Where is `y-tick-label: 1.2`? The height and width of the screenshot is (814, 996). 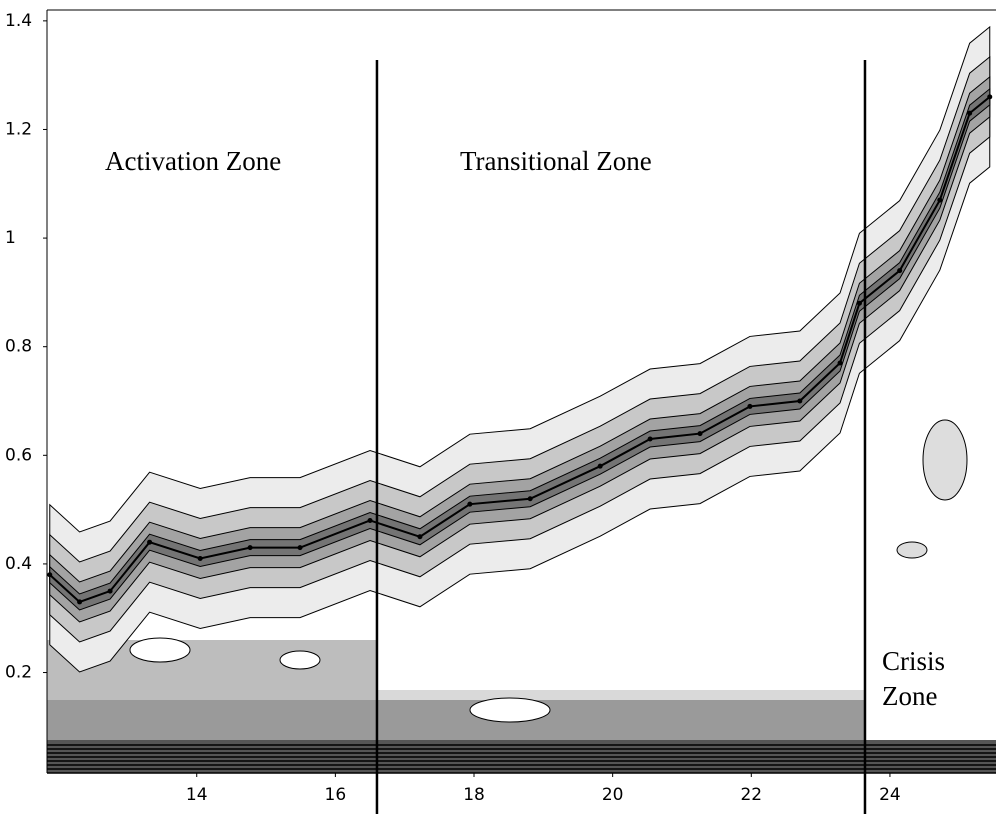
y-tick-label: 1.2 is located at coordinates (18, 129).